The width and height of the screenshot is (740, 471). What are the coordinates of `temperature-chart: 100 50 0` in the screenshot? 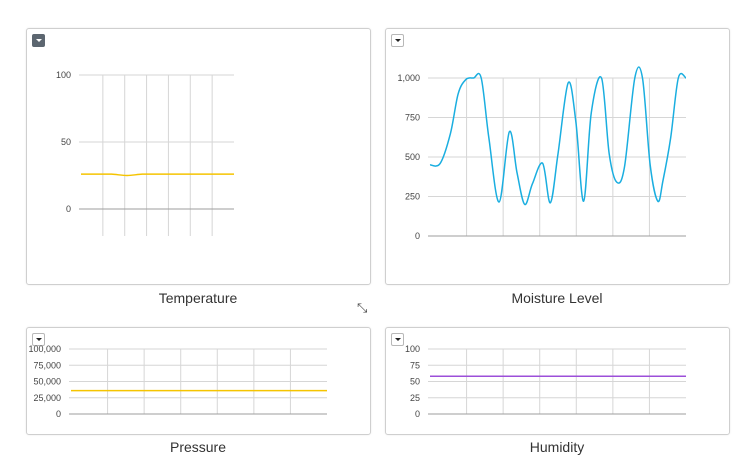 It's located at (145, 153).